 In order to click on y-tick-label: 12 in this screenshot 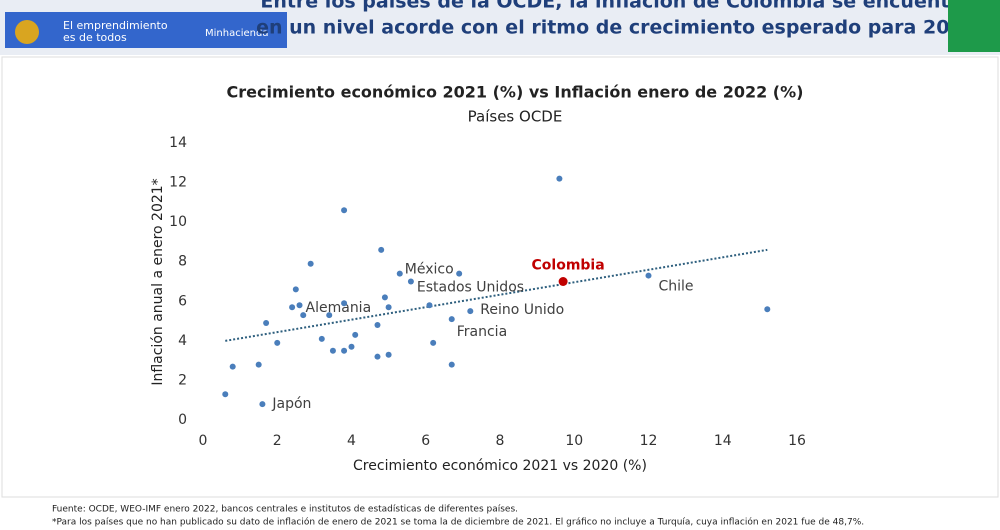, I will do `click(178, 183)`.